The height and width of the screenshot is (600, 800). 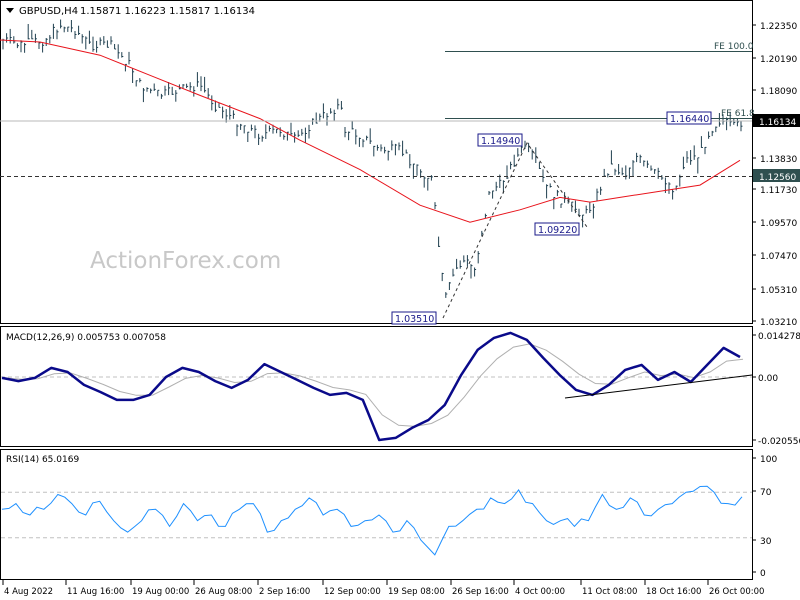 I want to click on rsi-plot, so click(x=376, y=520).